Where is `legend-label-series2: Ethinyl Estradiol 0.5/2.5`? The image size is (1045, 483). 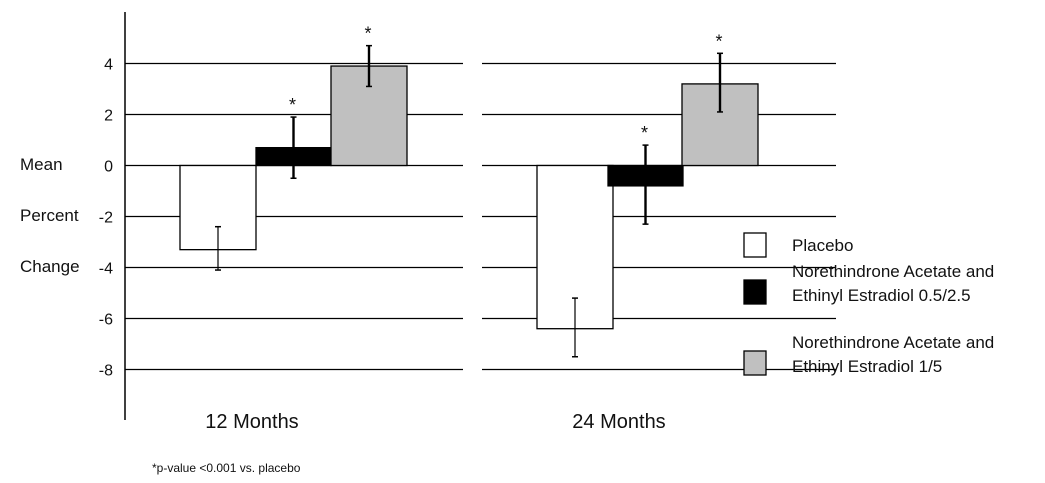 legend-label-series2: Ethinyl Estradiol 0.5/2.5 is located at coordinates (881, 295).